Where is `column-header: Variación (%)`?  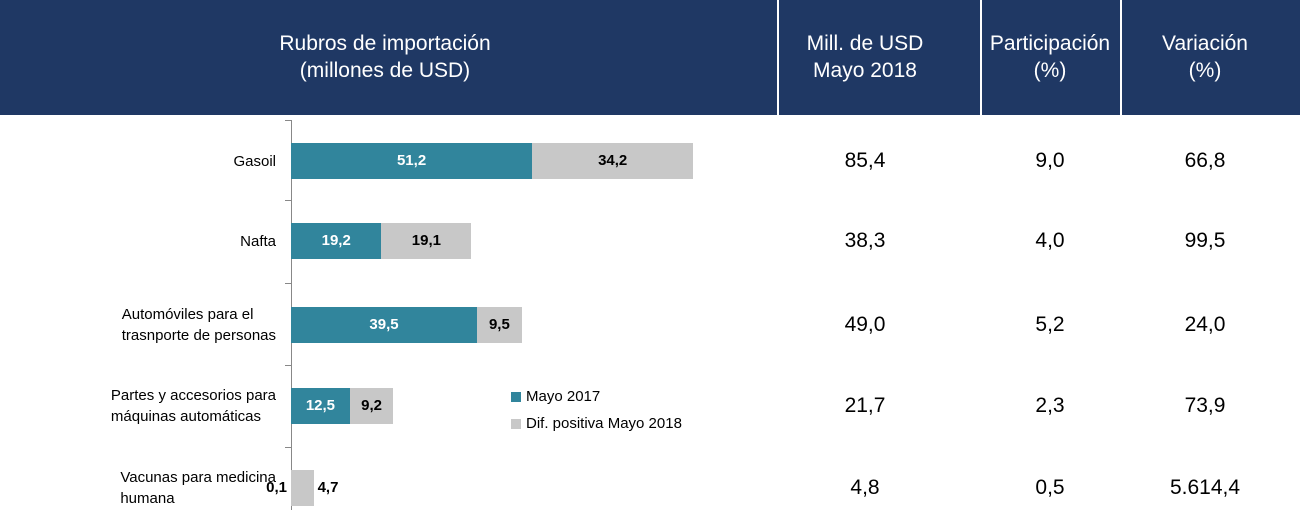
column-header: Variación (%) is located at coordinates (1205, 57).